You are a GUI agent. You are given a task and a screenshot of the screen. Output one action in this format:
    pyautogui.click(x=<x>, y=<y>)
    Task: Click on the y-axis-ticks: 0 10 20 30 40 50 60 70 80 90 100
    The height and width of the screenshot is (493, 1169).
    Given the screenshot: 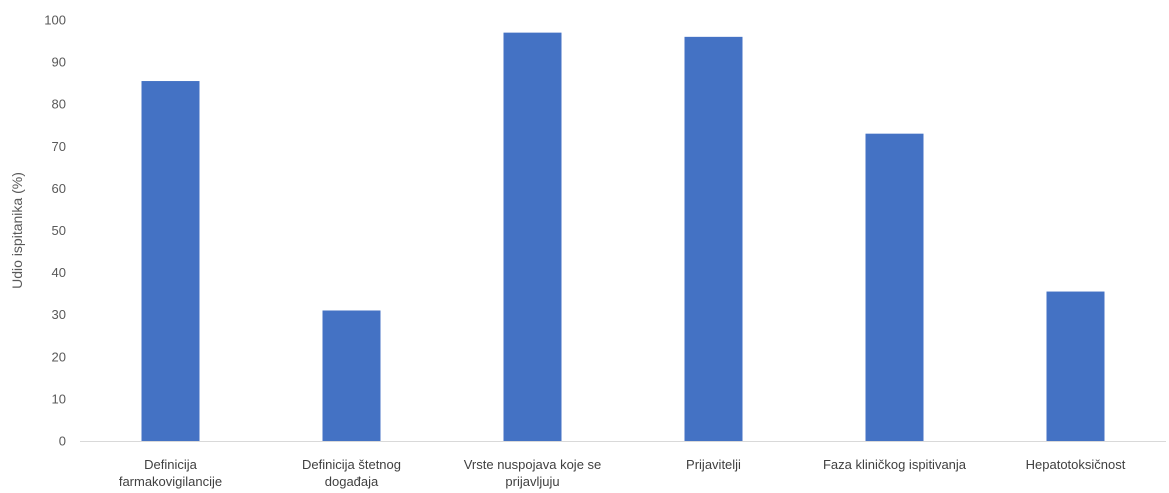 What is the action you would take?
    pyautogui.click(x=55, y=231)
    